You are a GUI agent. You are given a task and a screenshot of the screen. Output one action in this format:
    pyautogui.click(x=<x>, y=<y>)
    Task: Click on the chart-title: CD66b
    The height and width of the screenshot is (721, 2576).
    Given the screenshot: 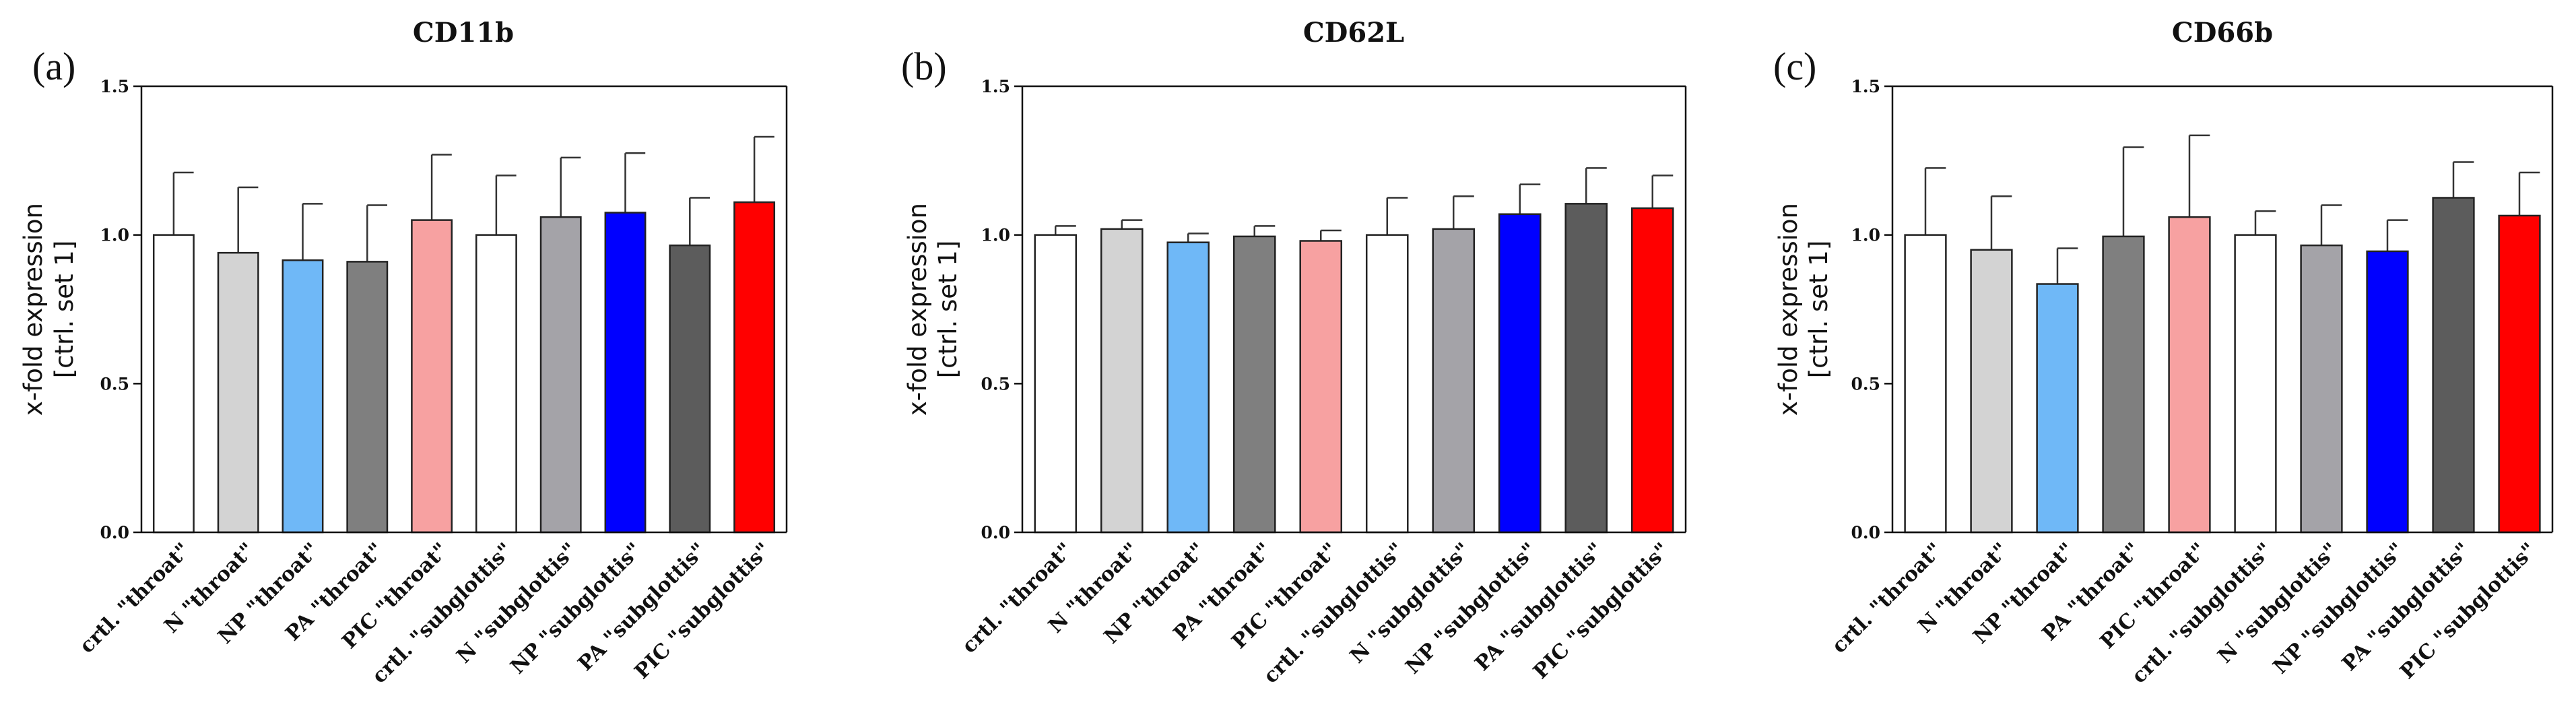 What is the action you would take?
    pyautogui.click(x=2222, y=33)
    